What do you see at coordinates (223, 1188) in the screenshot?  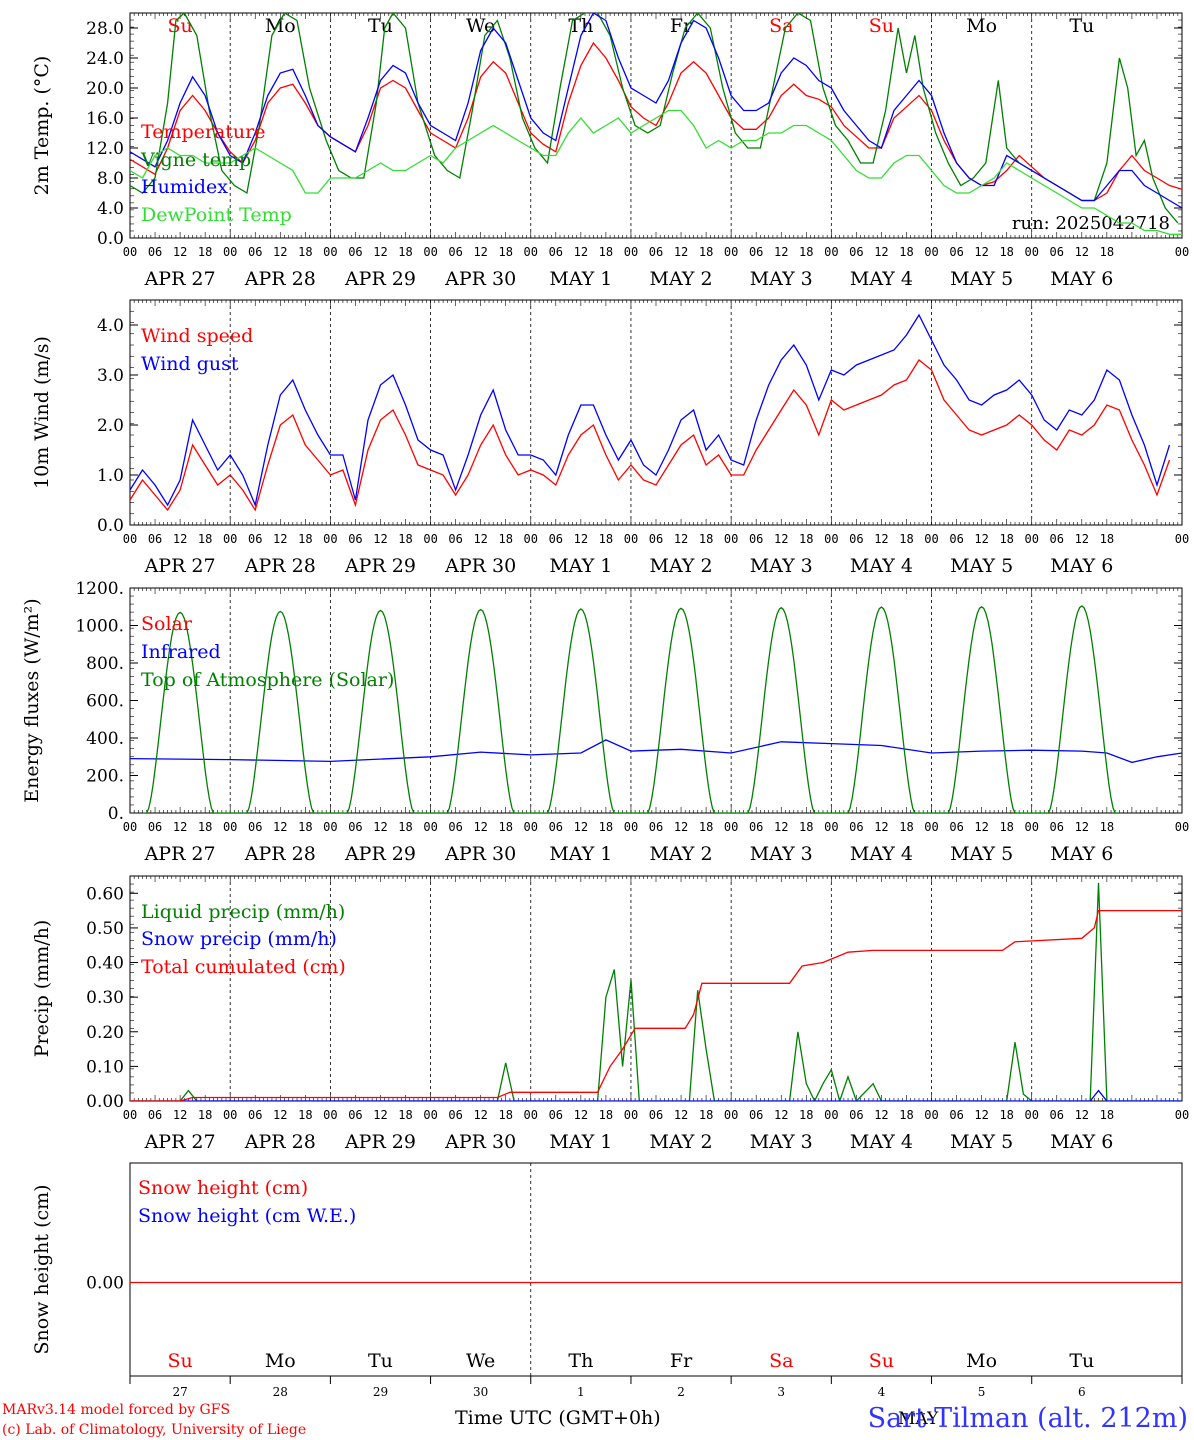 I see `legend-entry: Snow height (cm)` at bounding box center [223, 1188].